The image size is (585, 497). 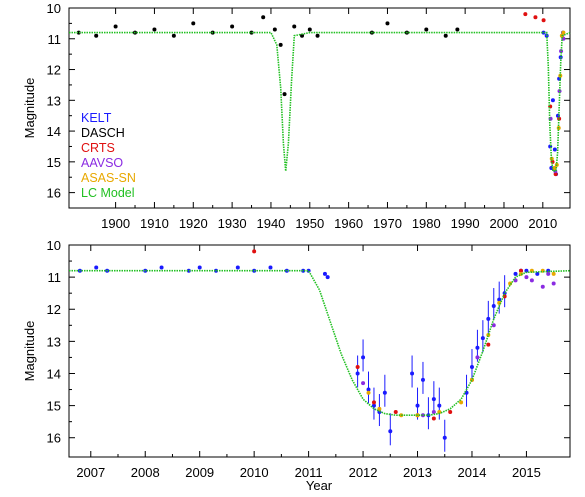 I want to click on top-y-tick-label: 10, so click(x=54, y=8).